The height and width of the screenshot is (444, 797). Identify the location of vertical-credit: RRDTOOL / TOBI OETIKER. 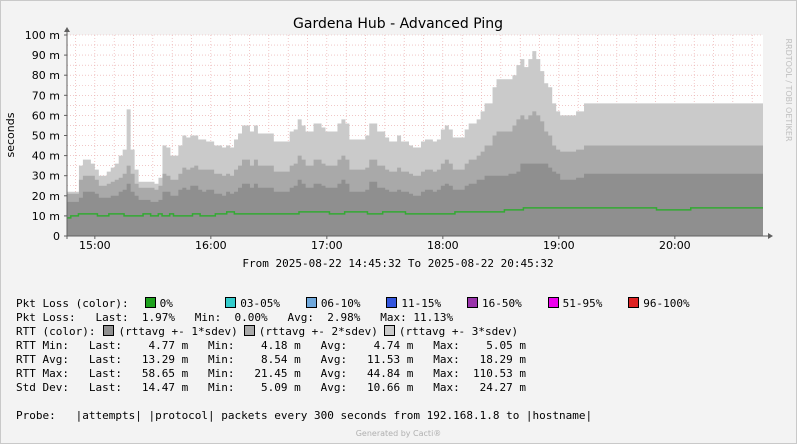
(788, 89).